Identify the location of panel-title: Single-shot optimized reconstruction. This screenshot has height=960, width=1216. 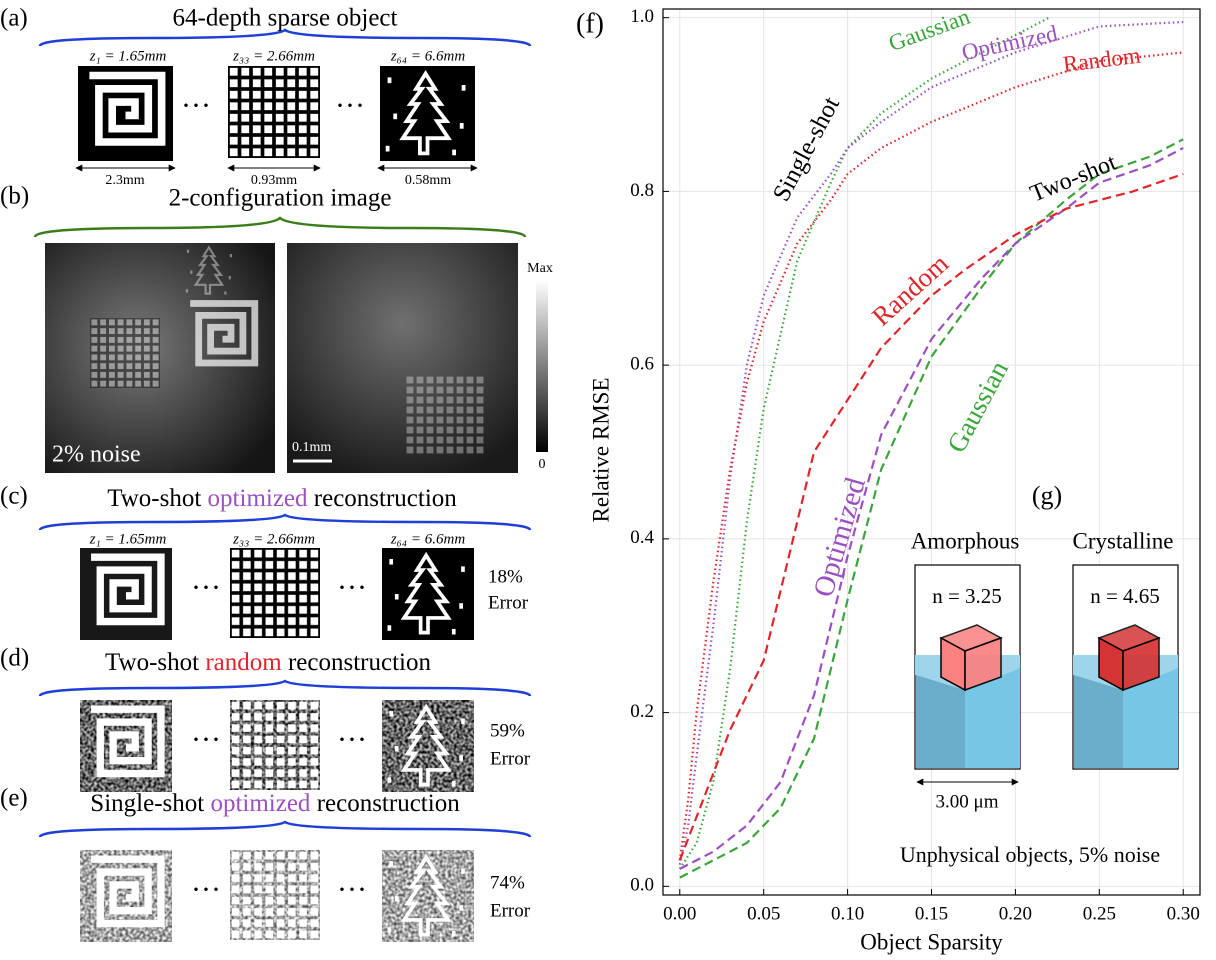
(275, 803).